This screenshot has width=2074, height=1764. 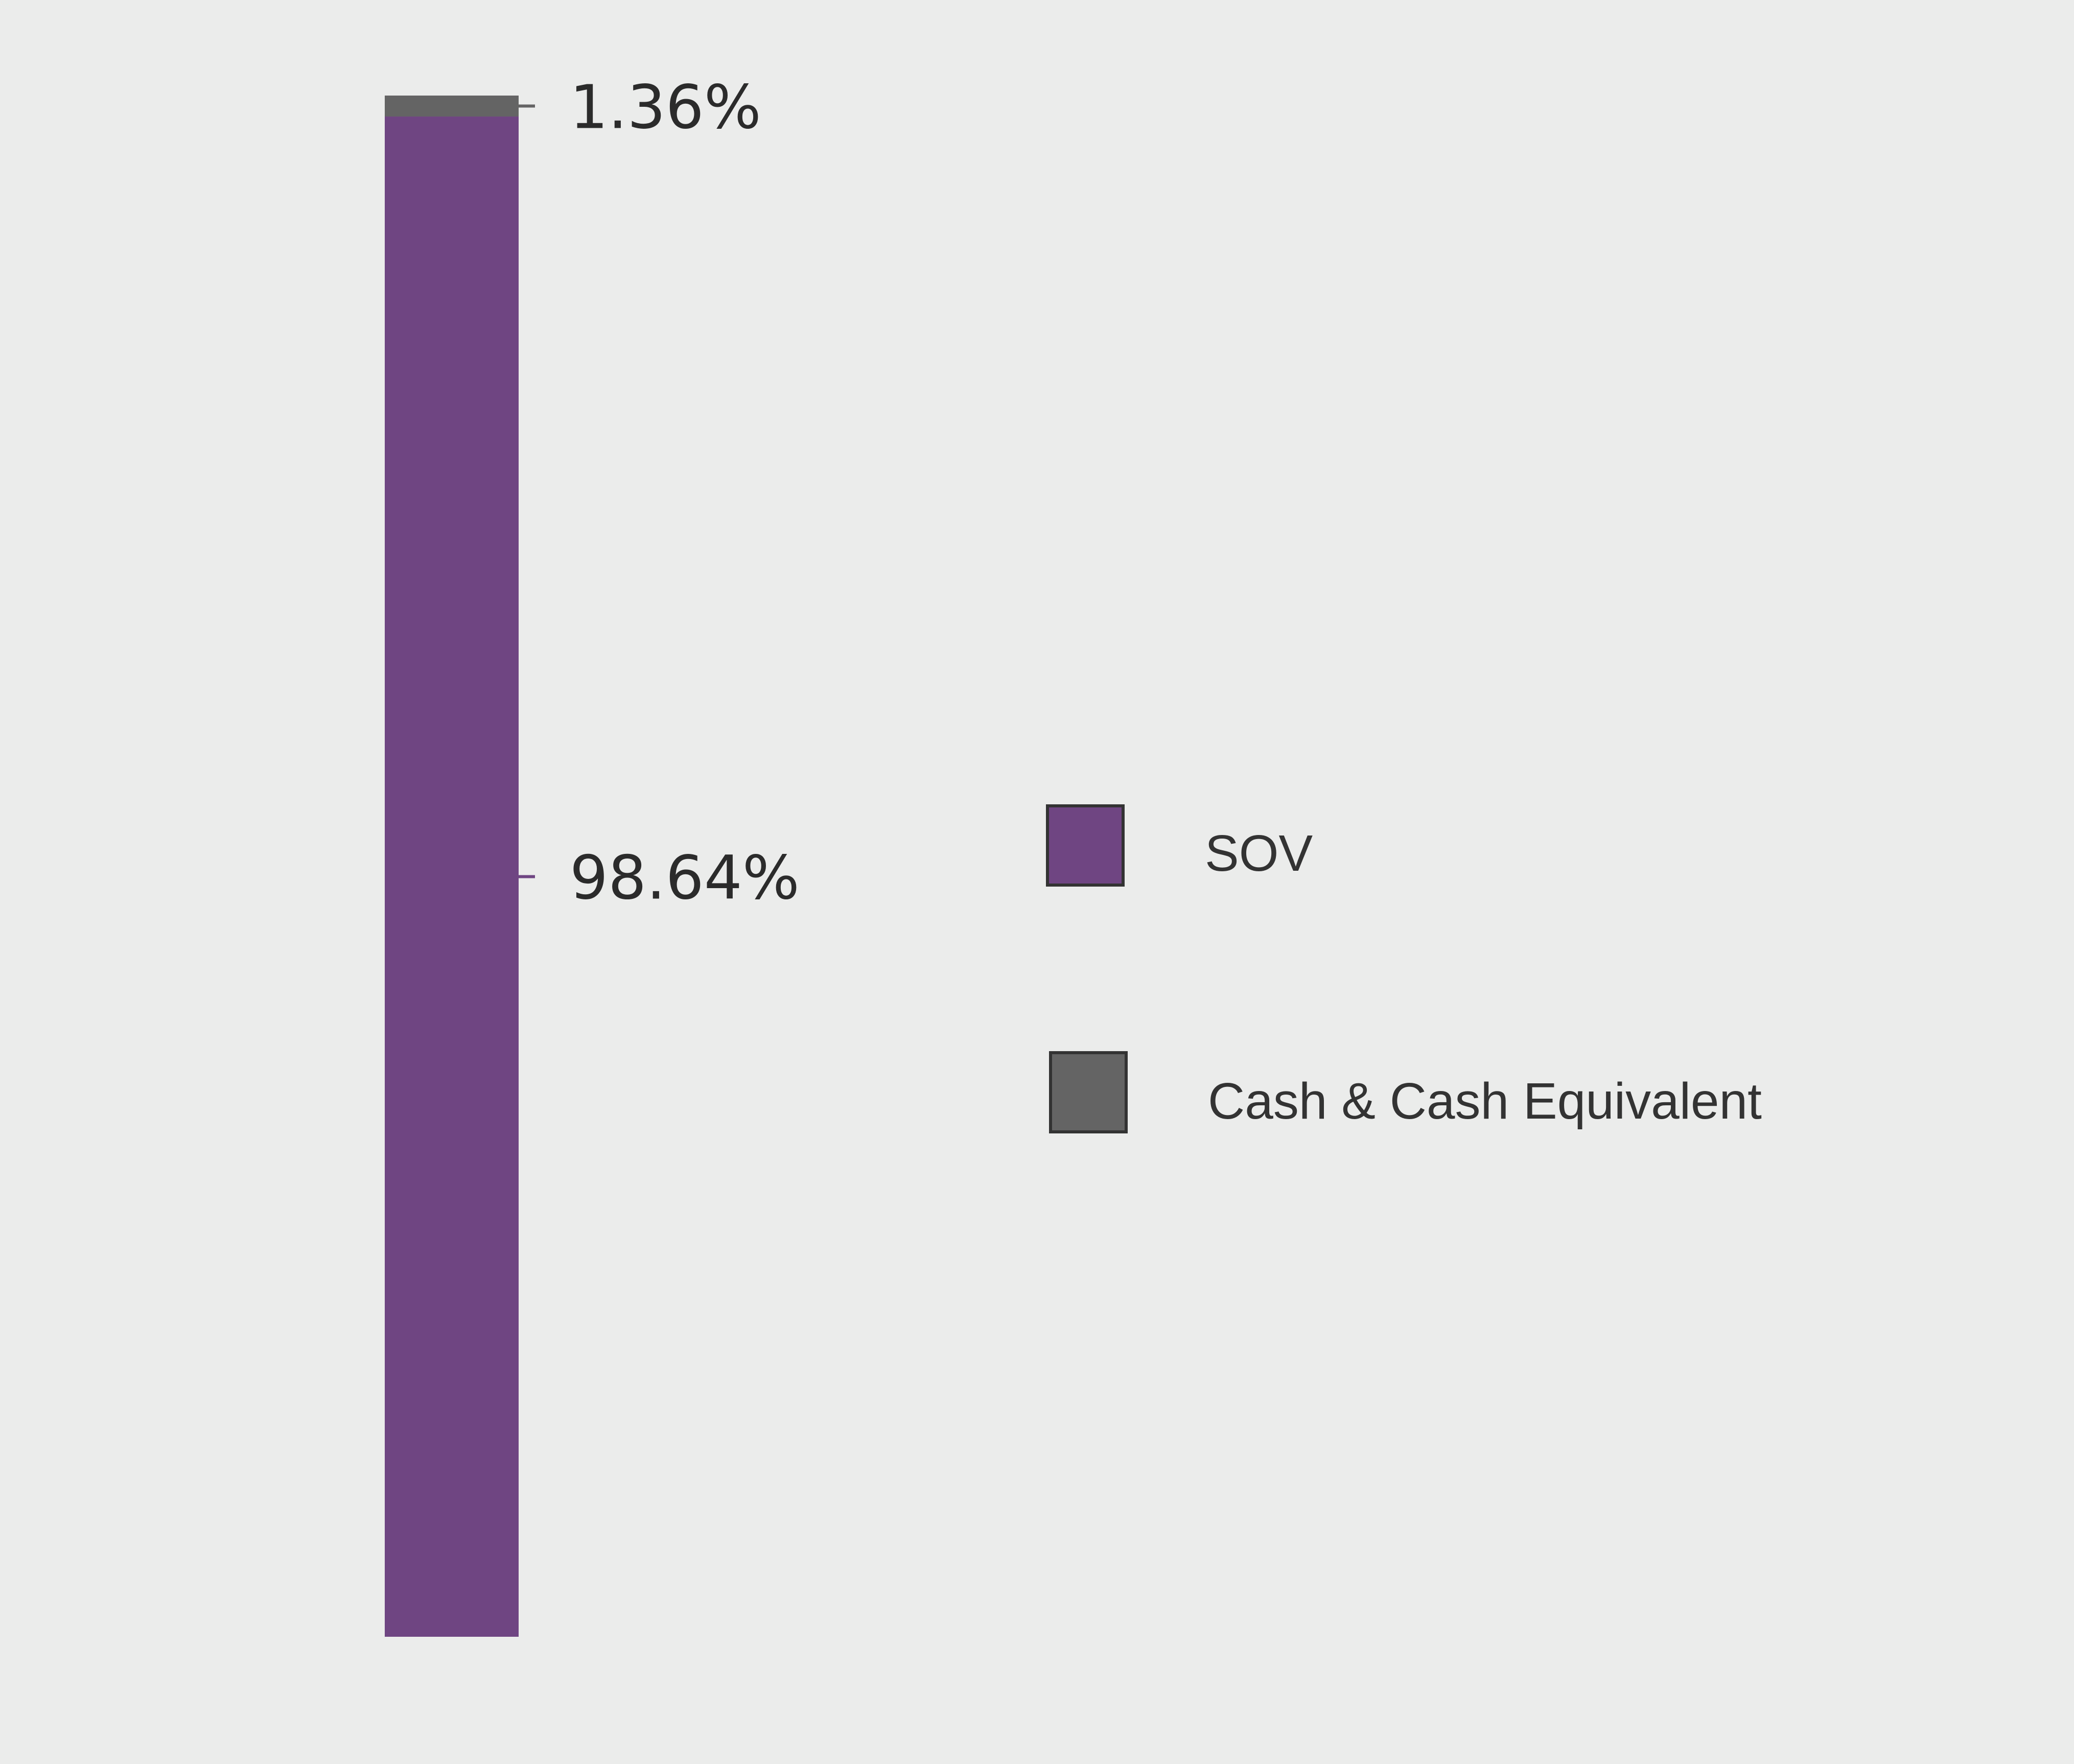 What do you see at coordinates (1088, 1092) in the screenshot?
I see `legend-swatch-cash` at bounding box center [1088, 1092].